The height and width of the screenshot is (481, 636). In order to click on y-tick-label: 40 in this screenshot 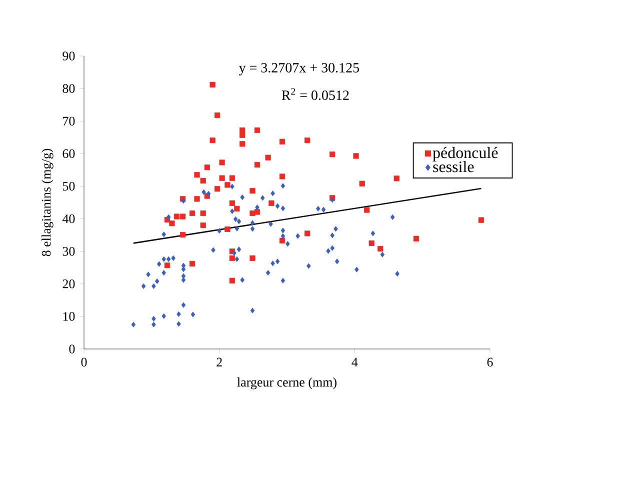, I will do `click(68, 219)`.